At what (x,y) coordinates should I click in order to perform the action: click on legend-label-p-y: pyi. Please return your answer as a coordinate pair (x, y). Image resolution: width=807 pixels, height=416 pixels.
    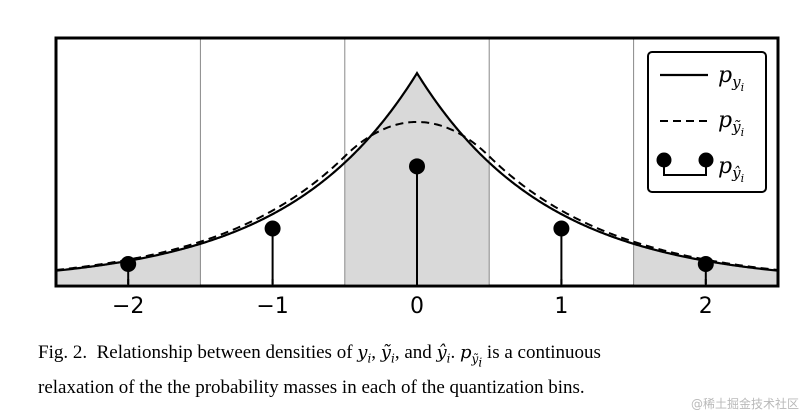
    Looking at the image, I should click on (731, 78).